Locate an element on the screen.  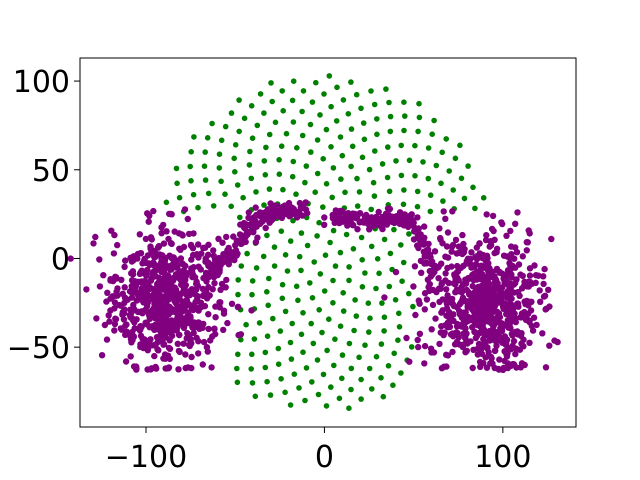
x-tick-label: −100 is located at coordinates (146, 457).